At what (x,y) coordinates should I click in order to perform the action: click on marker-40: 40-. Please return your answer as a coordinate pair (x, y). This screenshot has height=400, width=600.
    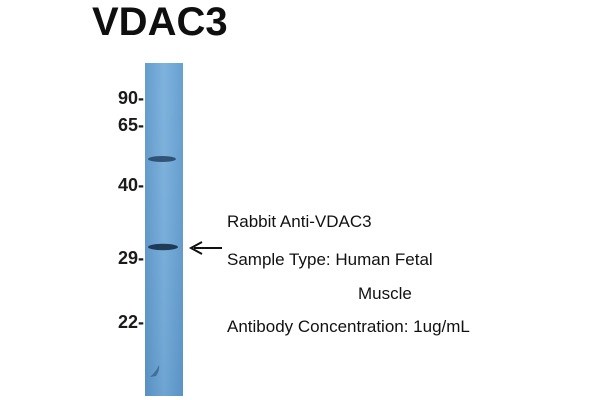
    Looking at the image, I should click on (130, 185).